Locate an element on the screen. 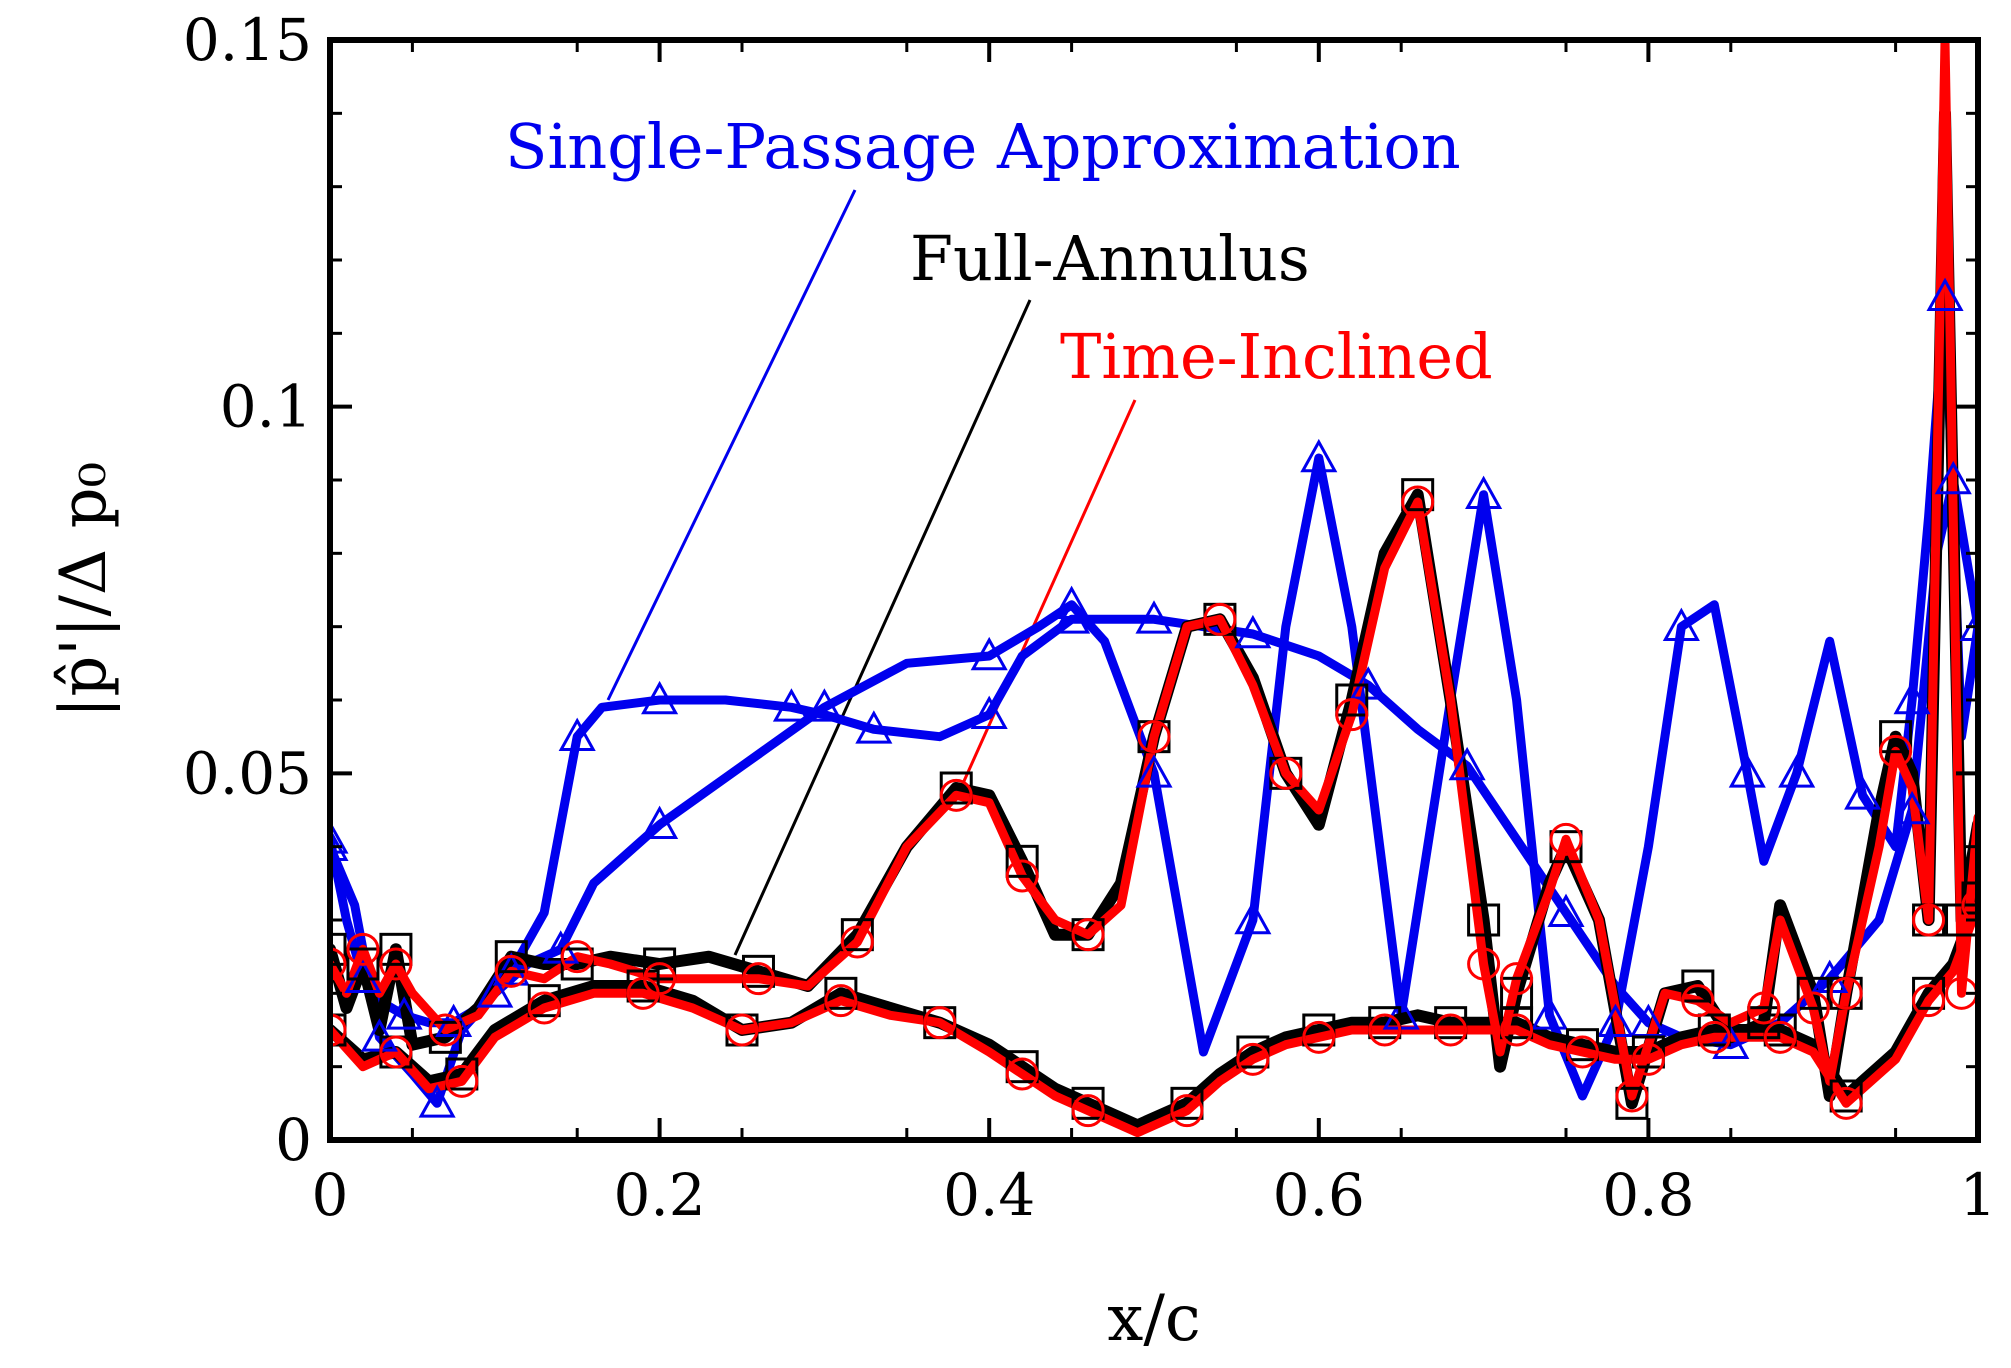 The image size is (2011, 1368). leader-line-full-annulus is located at coordinates (882, 627).